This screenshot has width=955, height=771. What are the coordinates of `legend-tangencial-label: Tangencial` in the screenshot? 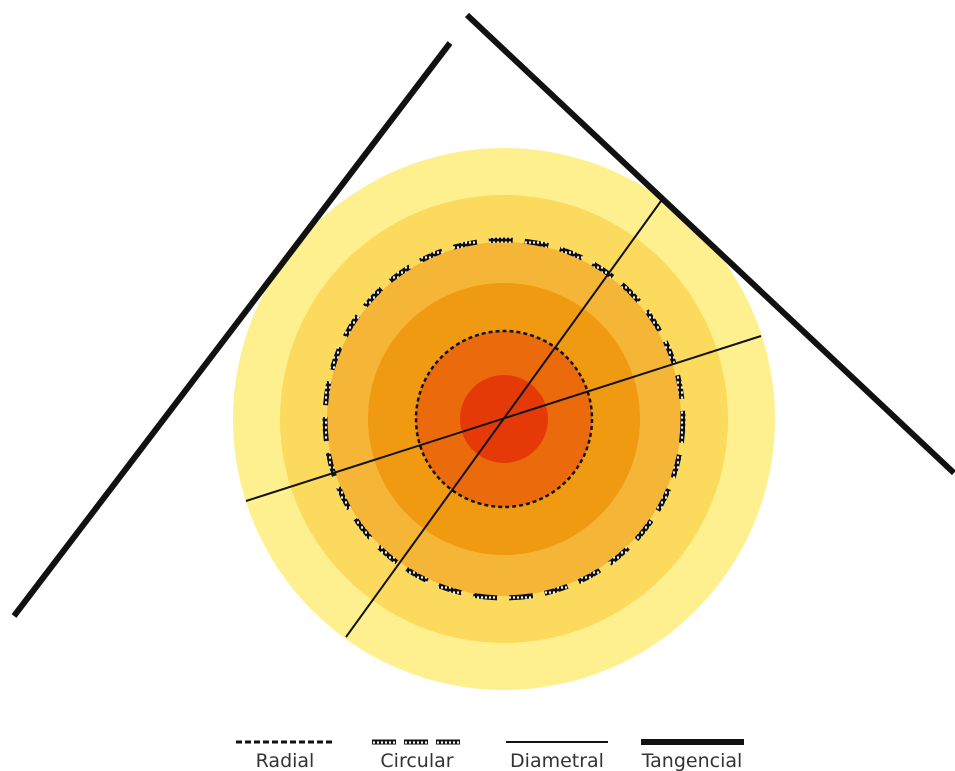 It's located at (692, 760).